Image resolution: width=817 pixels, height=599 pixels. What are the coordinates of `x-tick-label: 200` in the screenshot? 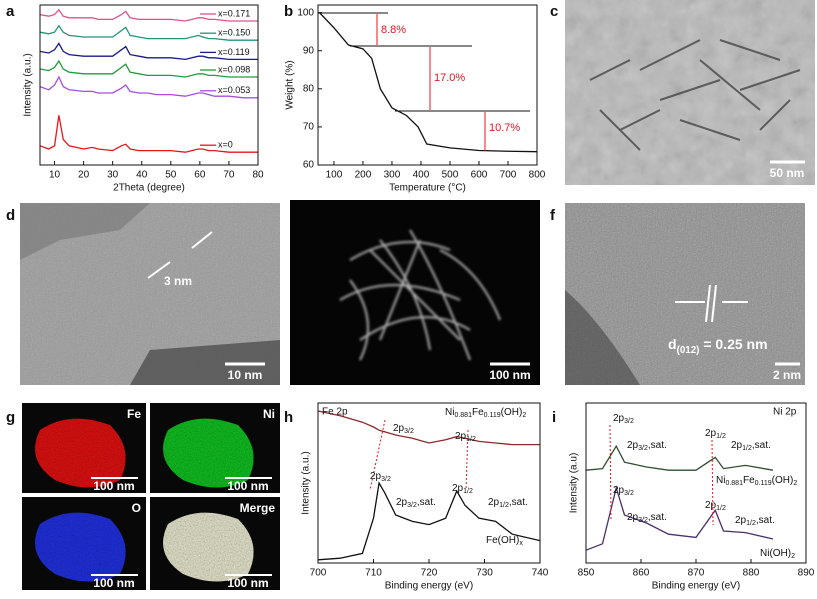 It's located at (363, 175).